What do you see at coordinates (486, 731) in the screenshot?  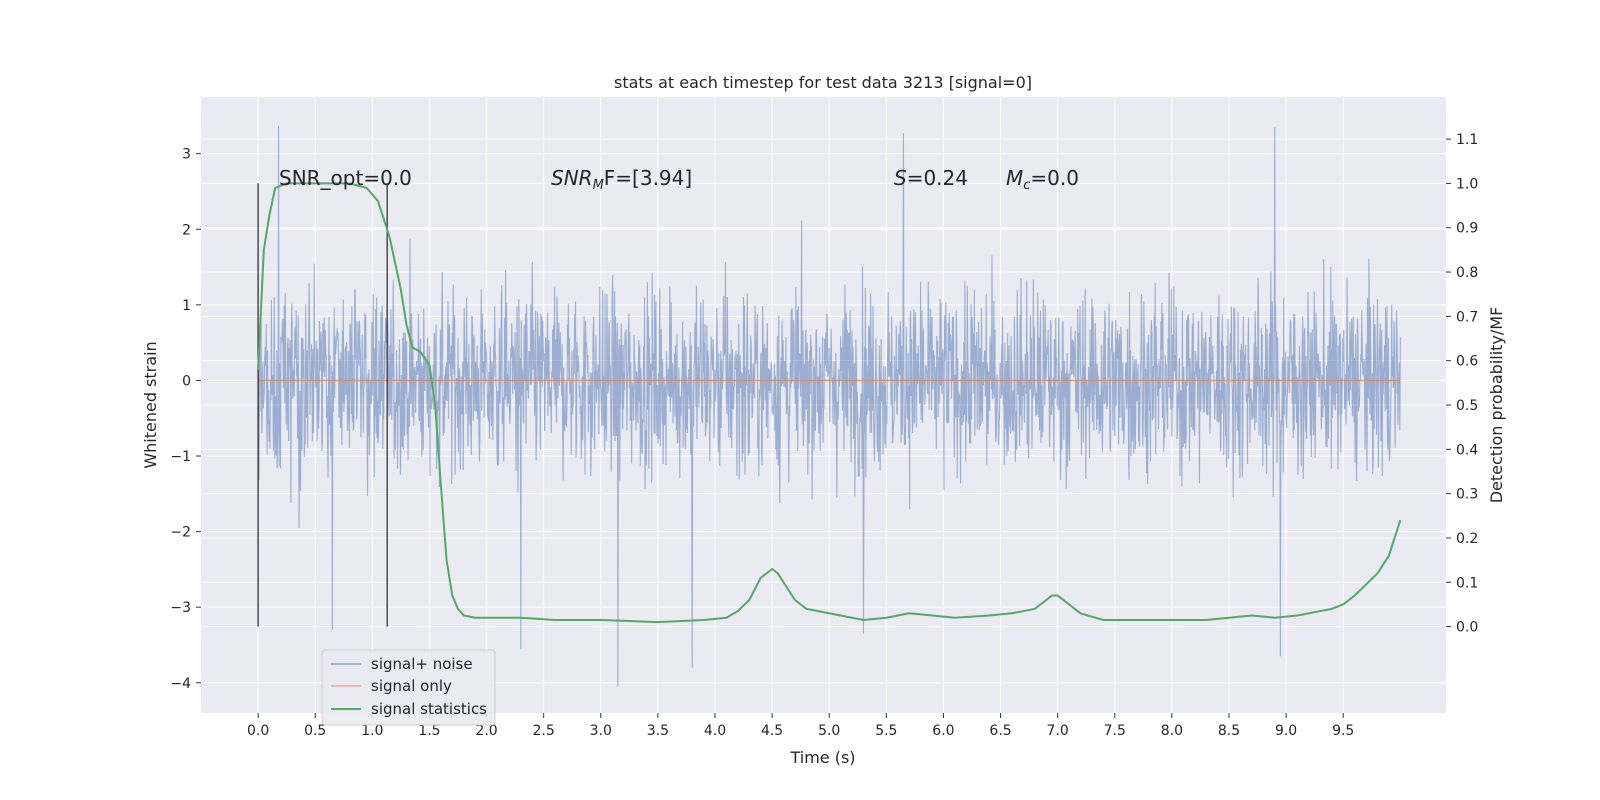 I see `x-tick-label-4: 2.0` at bounding box center [486, 731].